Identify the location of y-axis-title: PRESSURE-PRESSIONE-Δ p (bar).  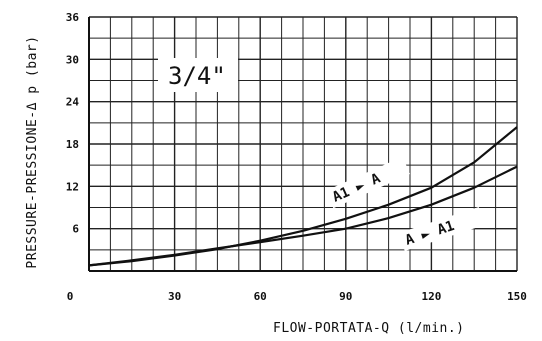
(32, 151).